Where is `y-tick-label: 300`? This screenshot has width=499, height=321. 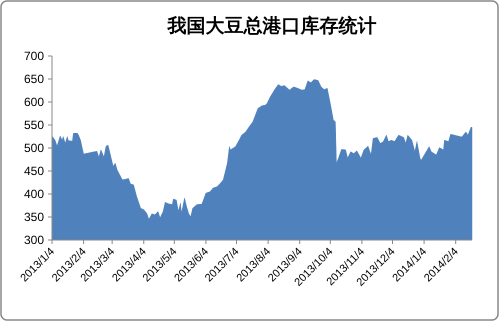
y-tick-label: 300 is located at coordinates (34, 240).